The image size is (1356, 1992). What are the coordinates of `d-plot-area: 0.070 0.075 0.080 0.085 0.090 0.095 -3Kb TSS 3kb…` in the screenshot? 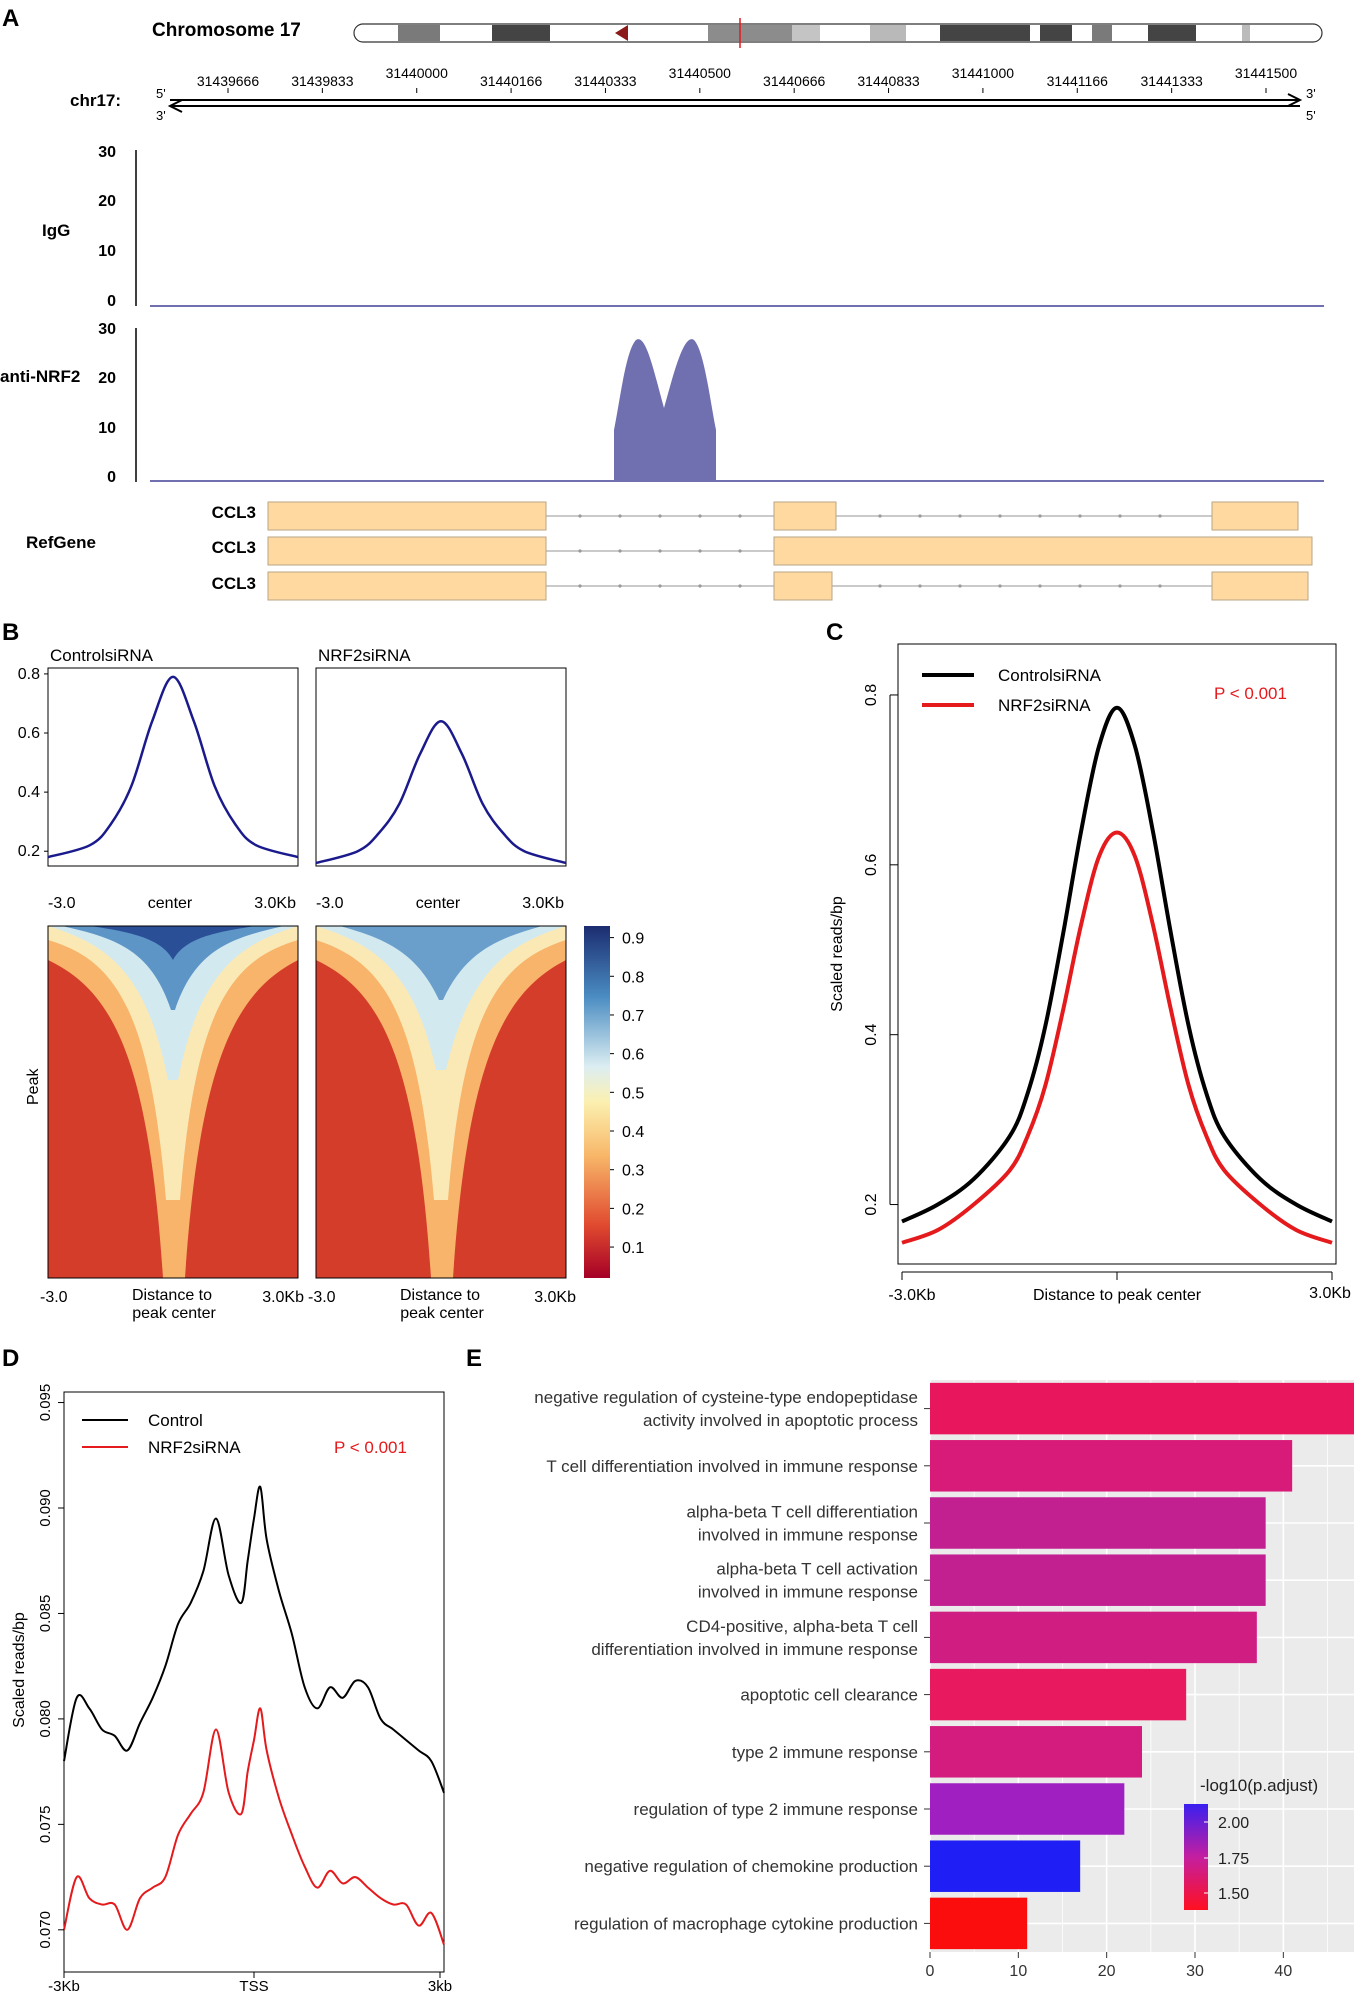 It's located at (244, 1688).